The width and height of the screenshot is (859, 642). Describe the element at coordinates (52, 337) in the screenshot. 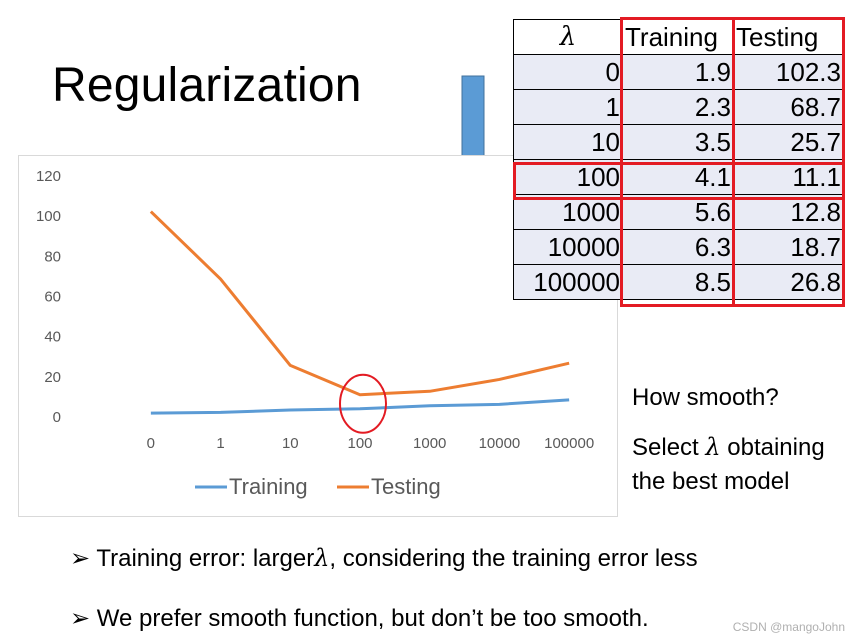

I see `y-tick-label: 40` at that location.